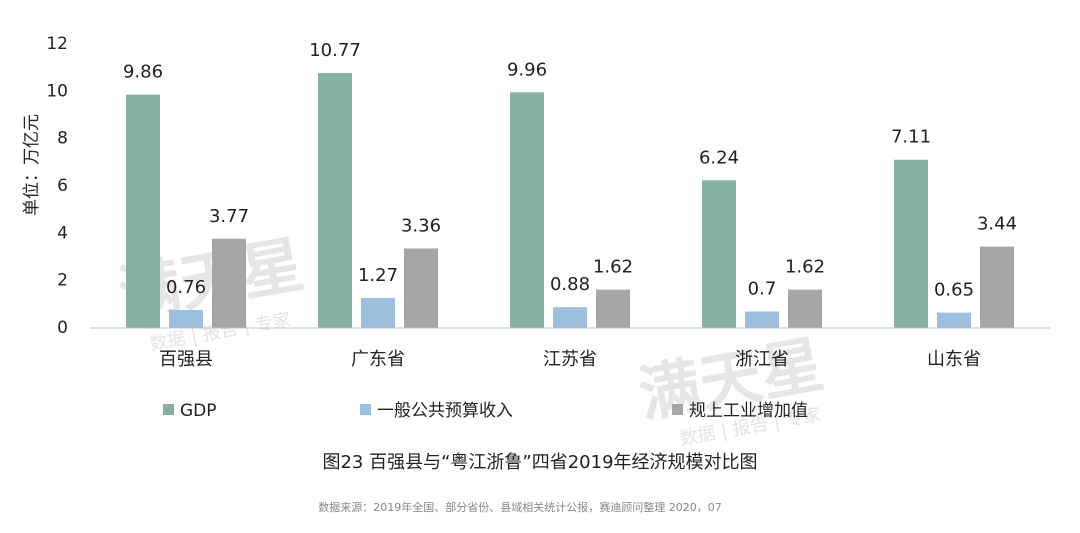 The height and width of the screenshot is (533, 1080). I want to click on legend-label: 规上工业增加值, so click(748, 411).